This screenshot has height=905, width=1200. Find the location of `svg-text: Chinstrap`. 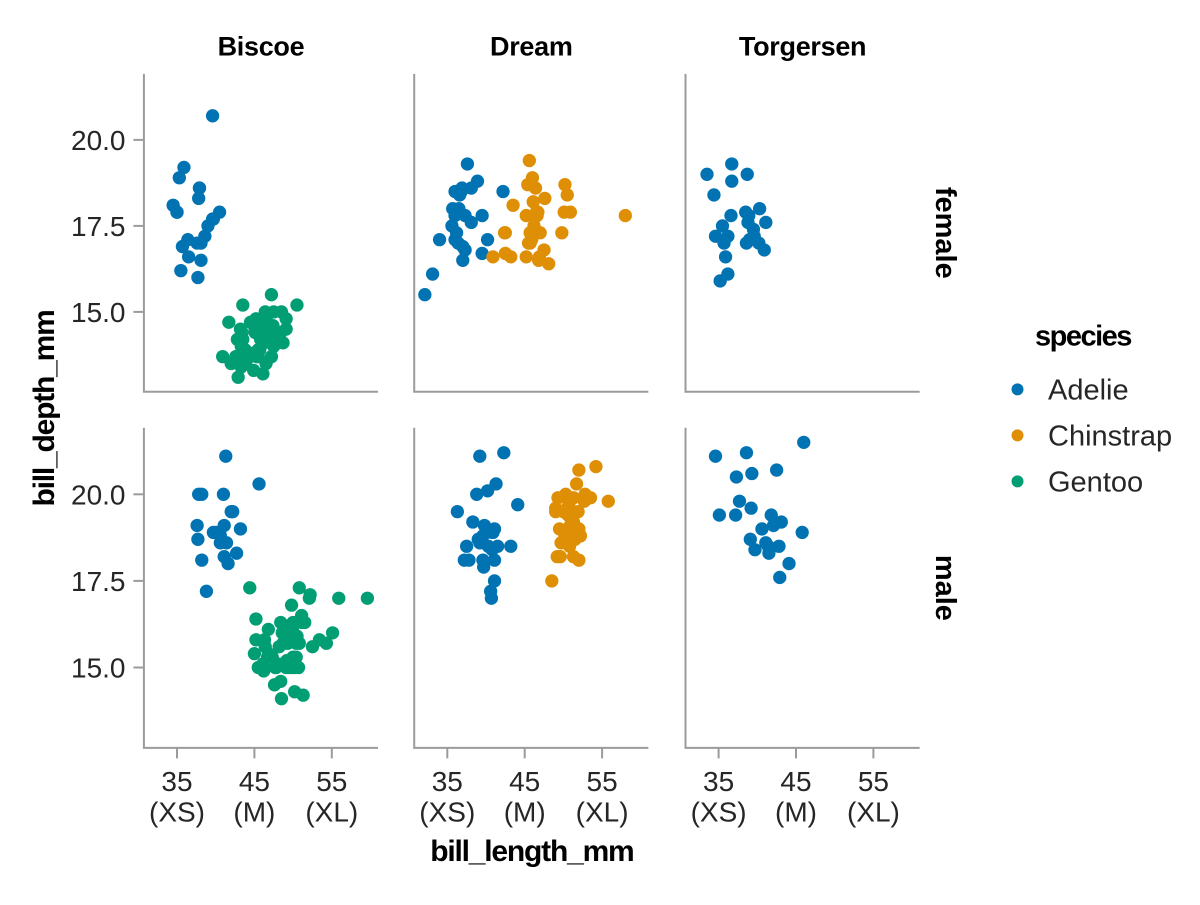

svg-text: Chinstrap is located at coordinates (1110, 436).